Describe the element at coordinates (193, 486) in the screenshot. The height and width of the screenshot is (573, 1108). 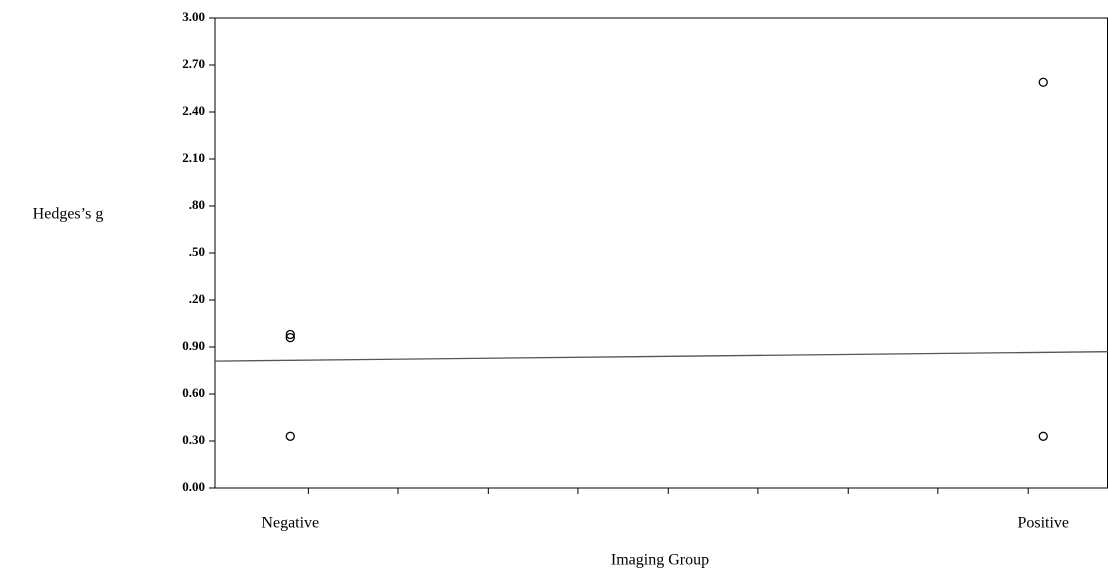
I see `y-tick-label: 0.00` at that location.